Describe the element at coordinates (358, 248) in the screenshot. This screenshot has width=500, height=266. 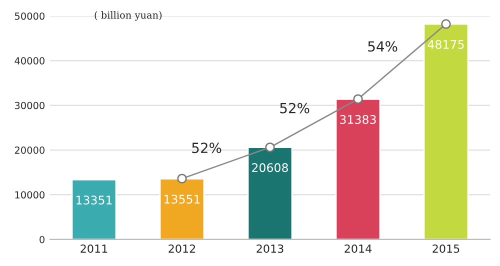
I see `x-tick-label: 2014` at that location.